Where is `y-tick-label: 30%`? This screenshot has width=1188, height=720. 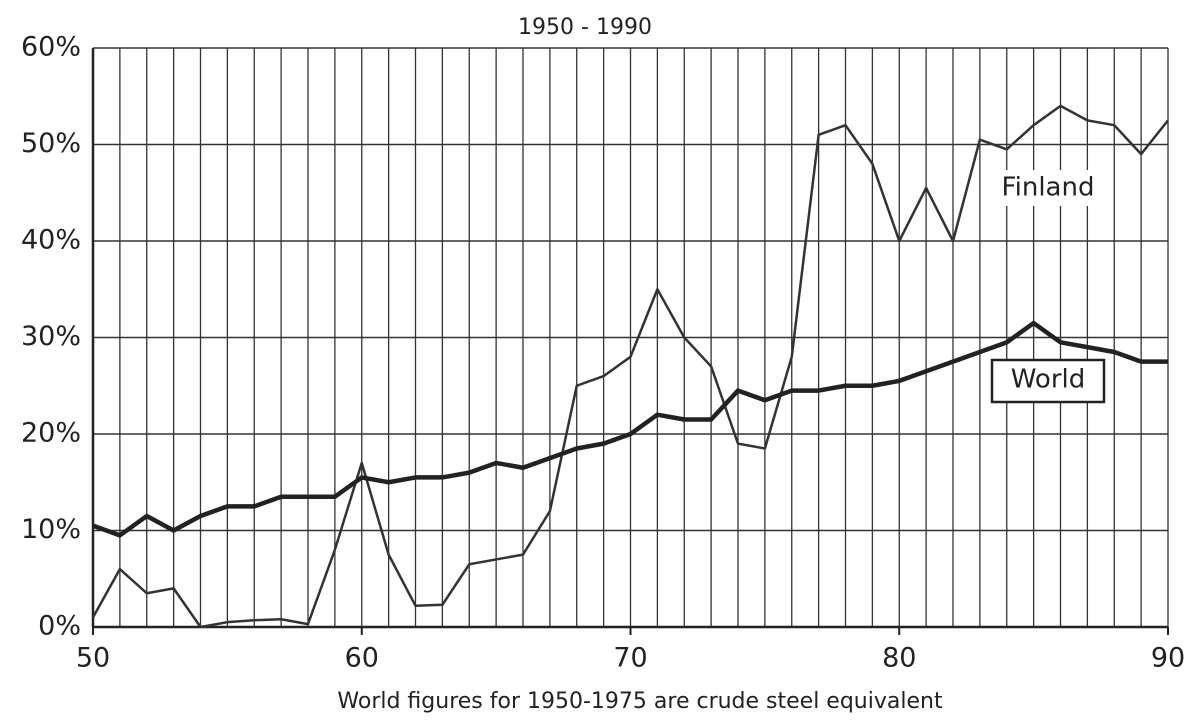
y-tick-label: 30% is located at coordinates (51, 336).